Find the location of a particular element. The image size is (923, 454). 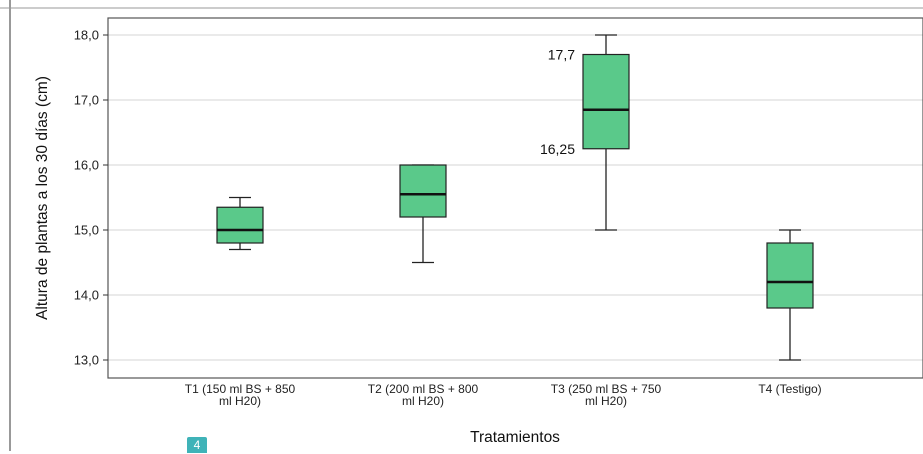

y-tick-label: 18,0 is located at coordinates (86, 35).